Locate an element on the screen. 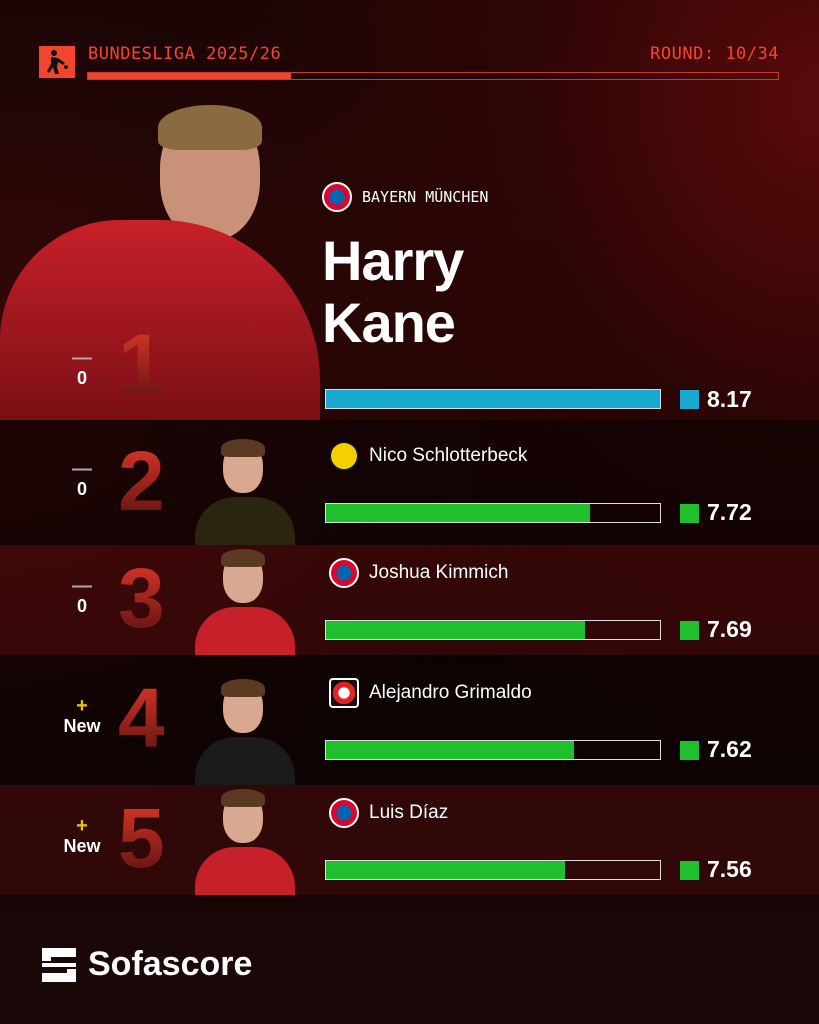 The width and height of the screenshot is (819, 1024). rank-change-5: + New is located at coordinates (82, 835).